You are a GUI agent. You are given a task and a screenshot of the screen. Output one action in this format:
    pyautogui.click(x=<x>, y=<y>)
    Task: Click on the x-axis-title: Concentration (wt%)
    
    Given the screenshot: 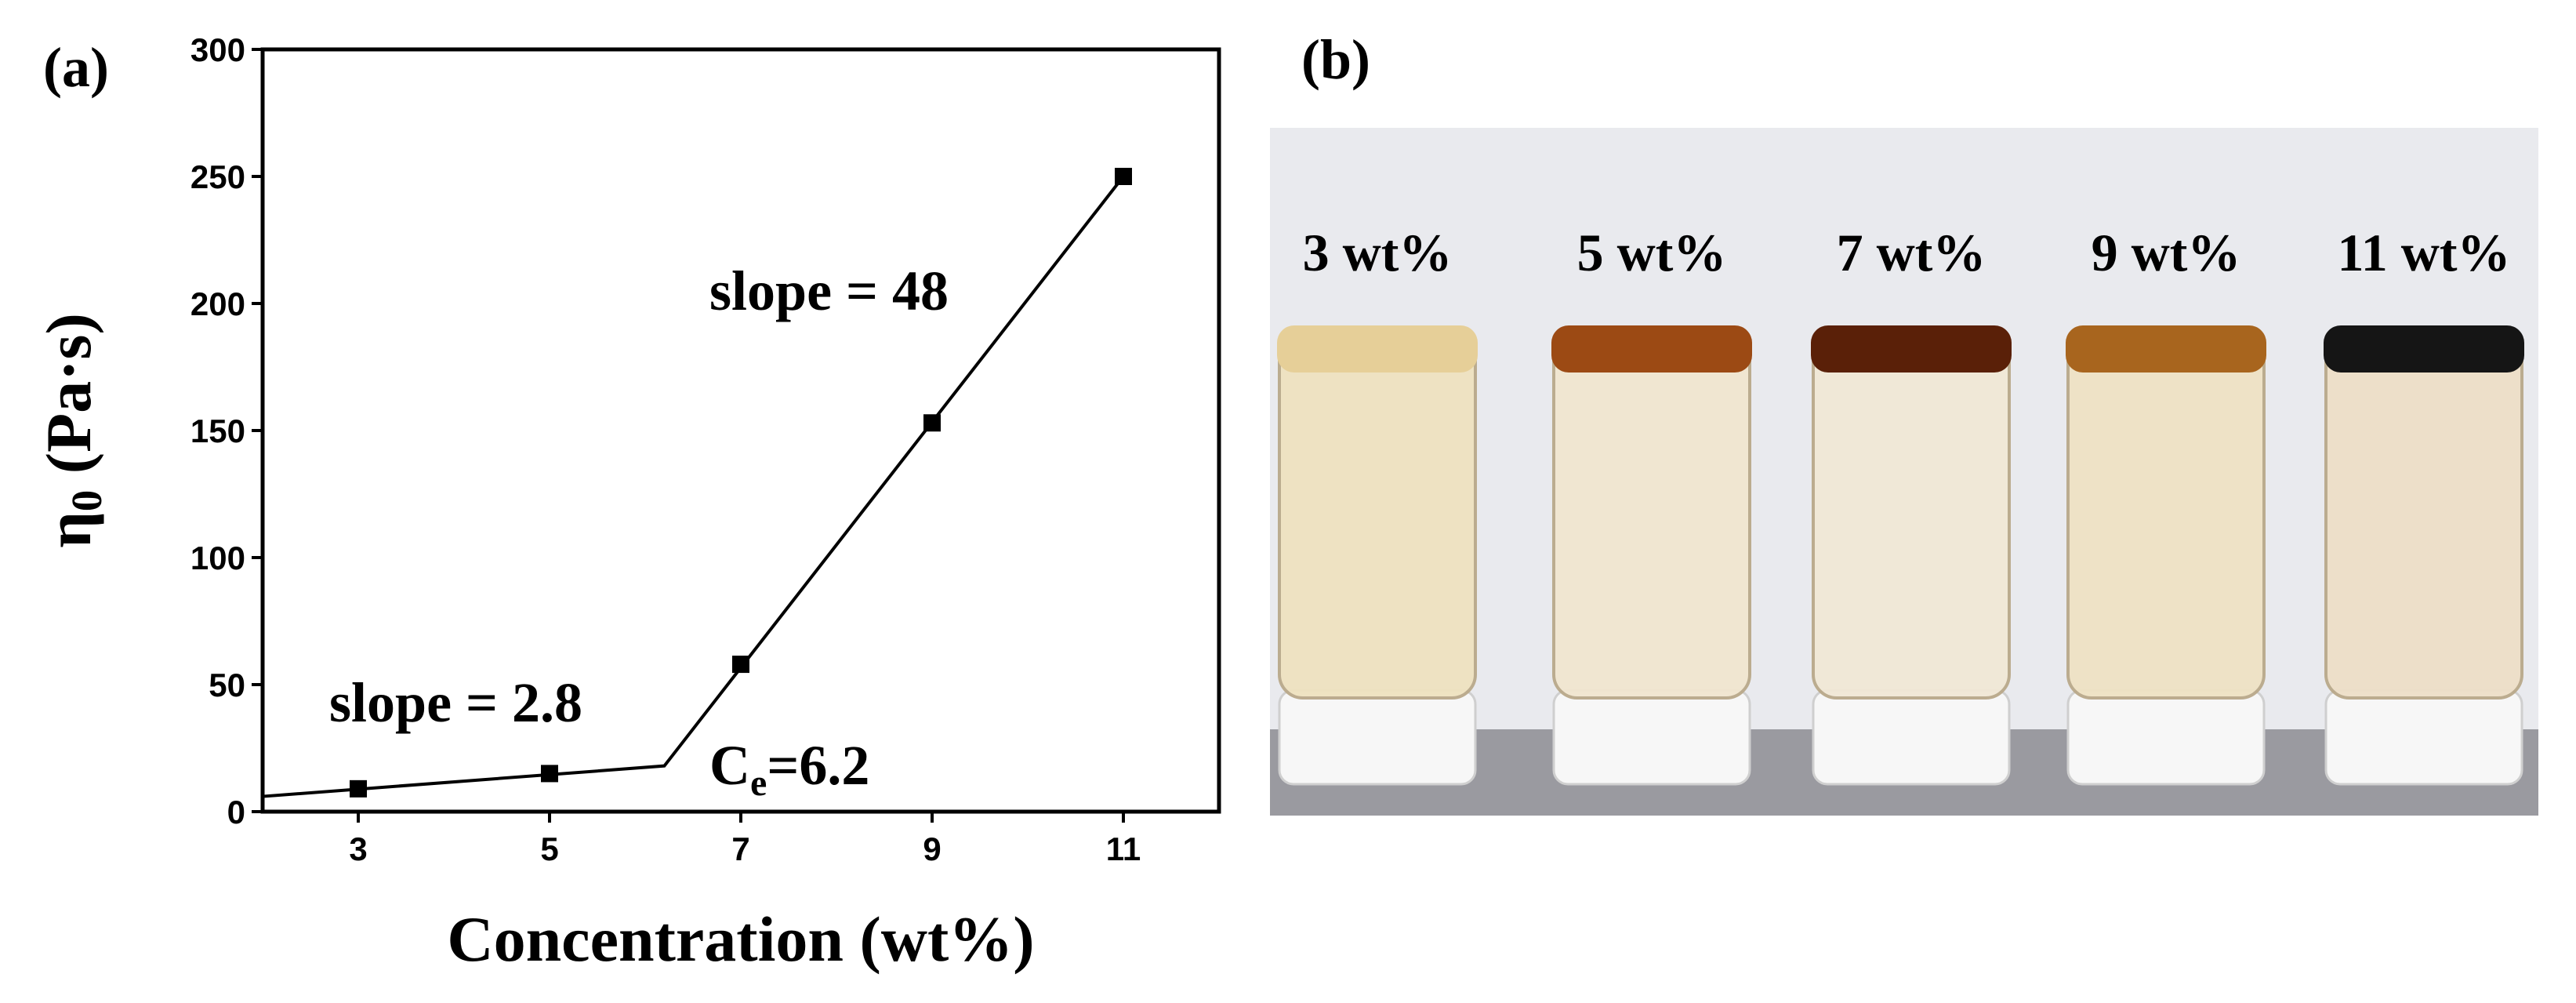 What is the action you would take?
    pyautogui.click(x=741, y=939)
    